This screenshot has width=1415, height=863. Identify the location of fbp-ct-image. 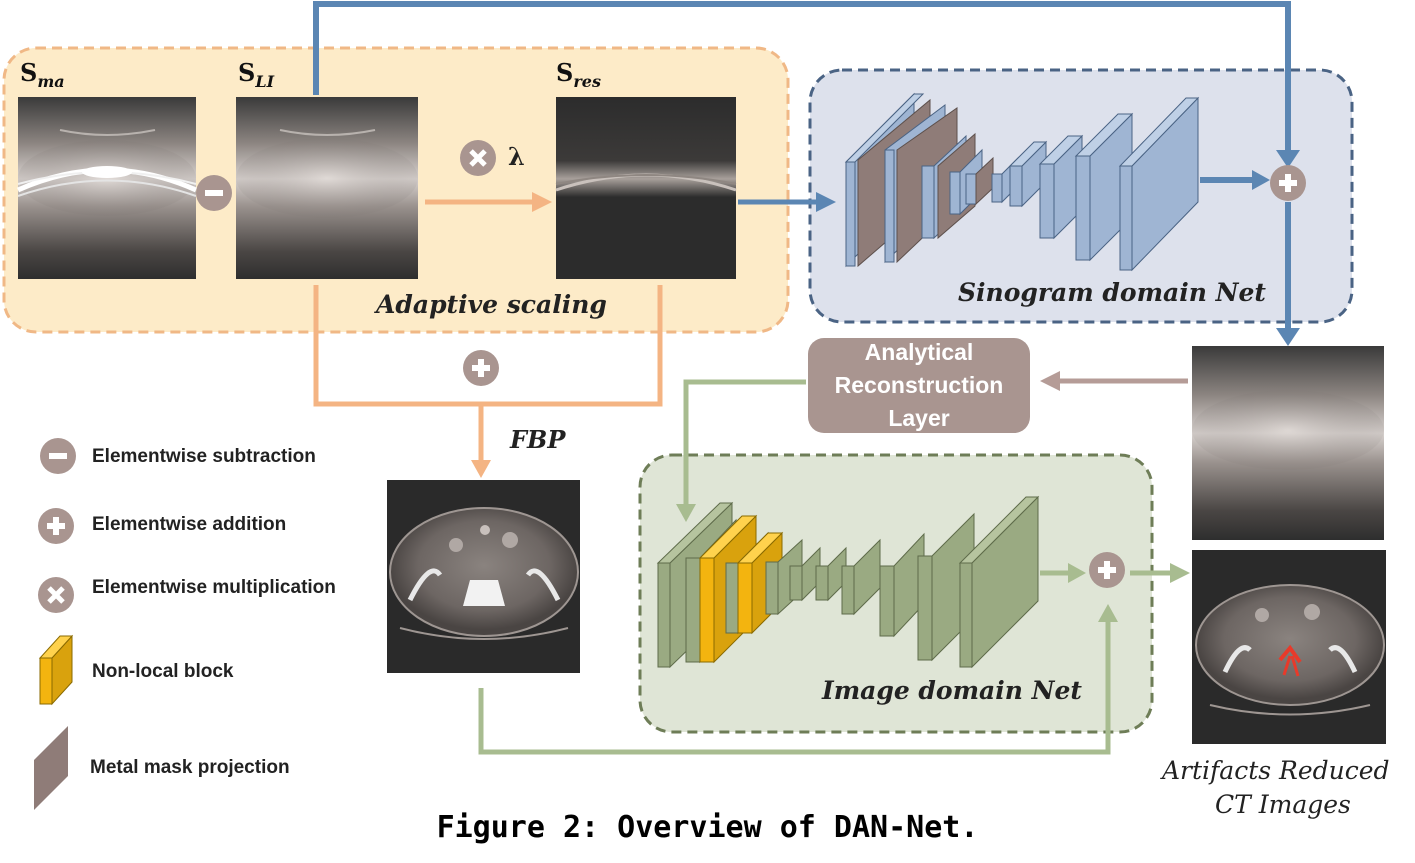
(483, 576).